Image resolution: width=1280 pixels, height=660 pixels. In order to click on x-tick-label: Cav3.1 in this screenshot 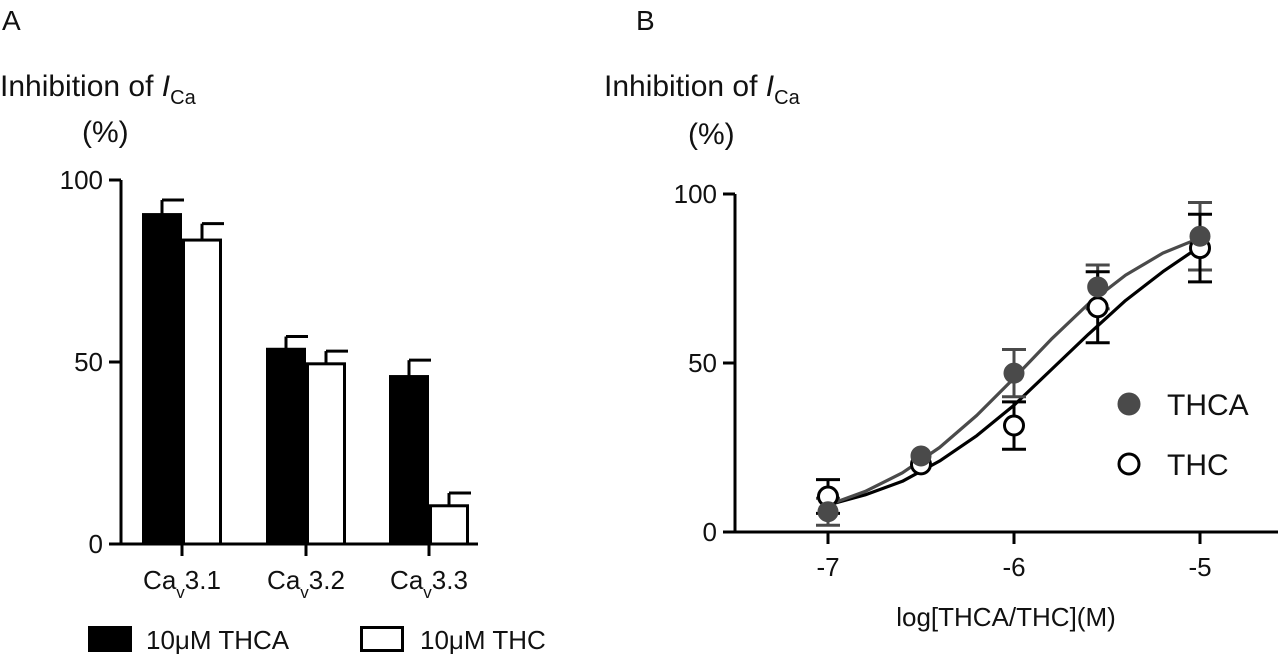, I will do `click(182, 583)`.